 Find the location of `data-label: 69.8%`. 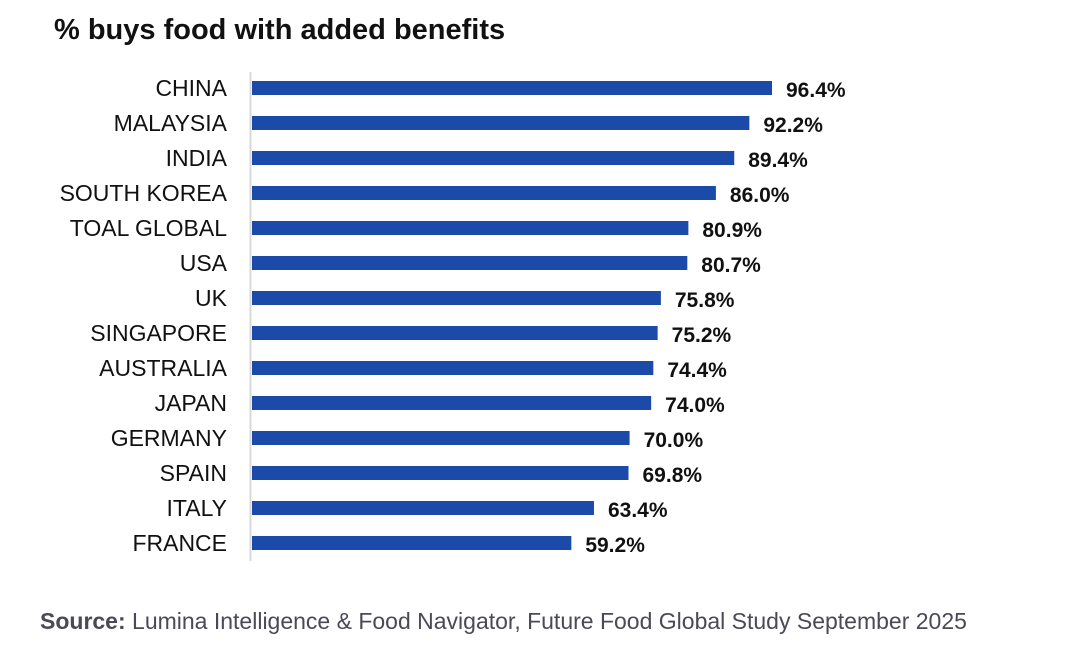

data-label: 69.8% is located at coordinates (673, 475).